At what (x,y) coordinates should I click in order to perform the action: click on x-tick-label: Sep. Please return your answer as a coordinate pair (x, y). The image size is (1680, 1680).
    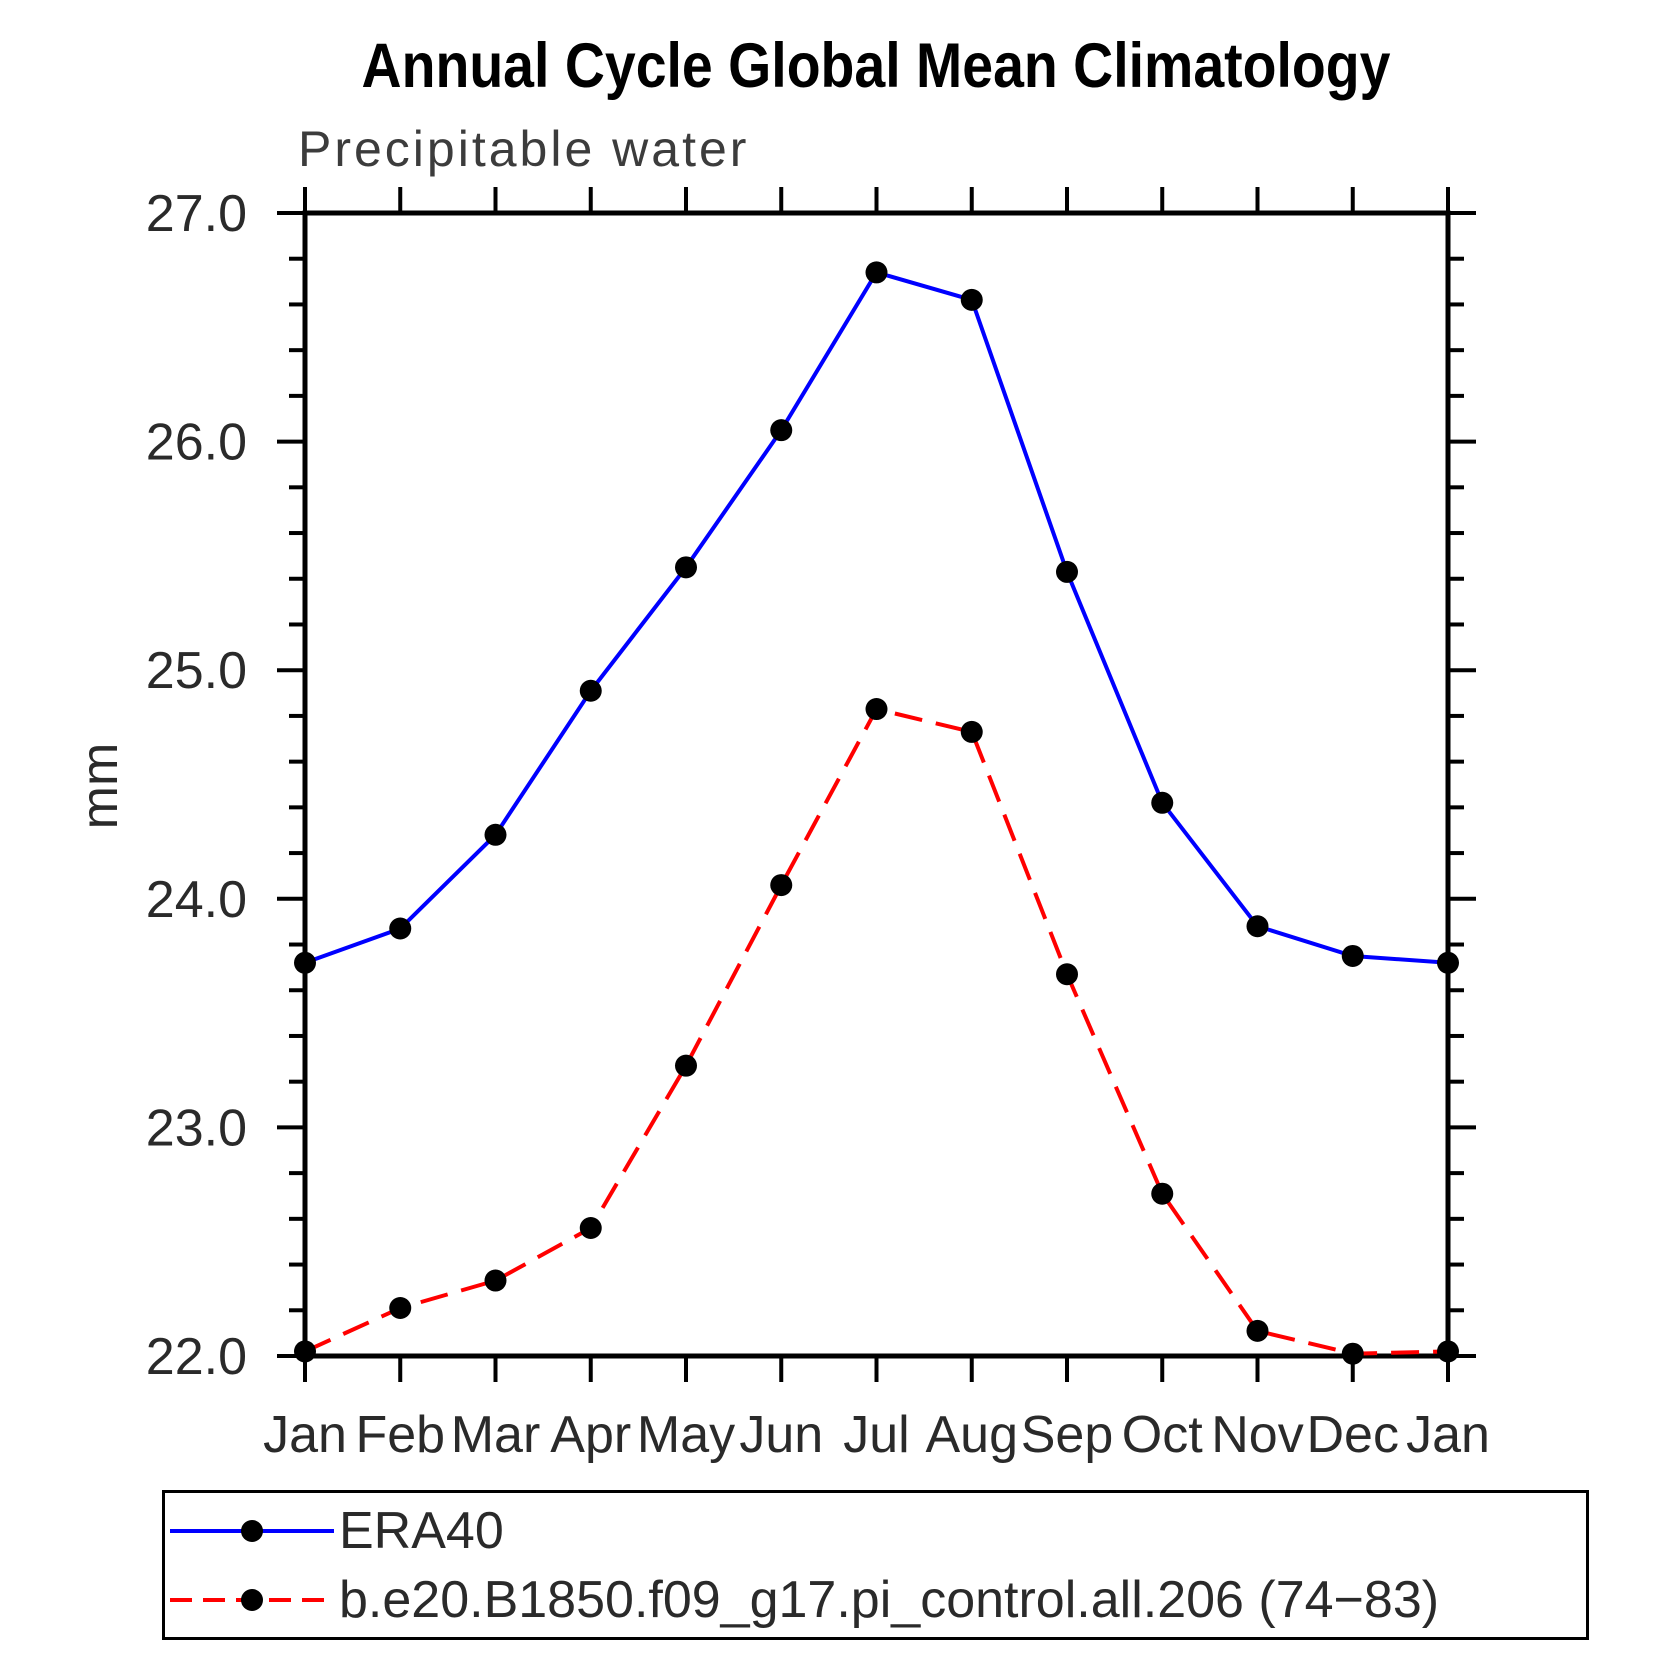
    Looking at the image, I should click on (1067, 1435).